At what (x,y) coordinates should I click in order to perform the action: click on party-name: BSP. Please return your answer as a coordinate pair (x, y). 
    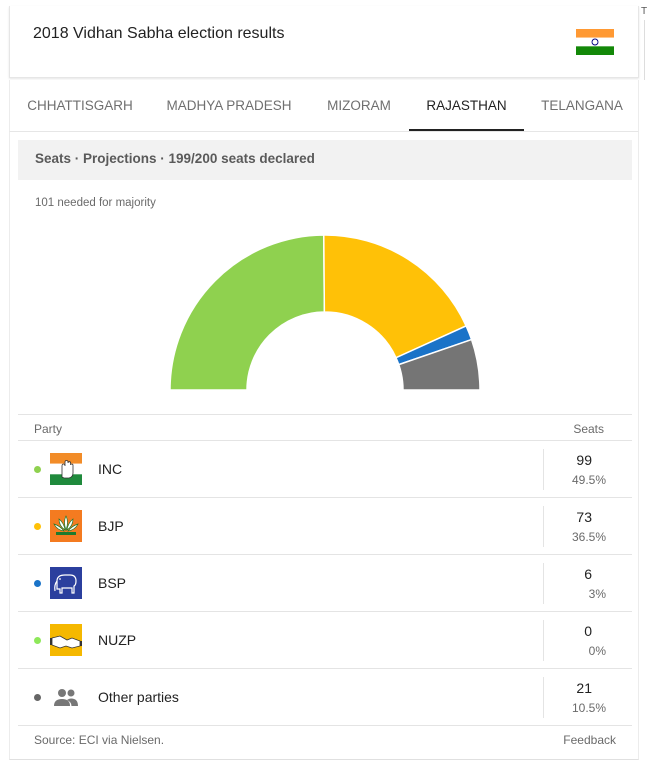
    Looking at the image, I should click on (112, 583).